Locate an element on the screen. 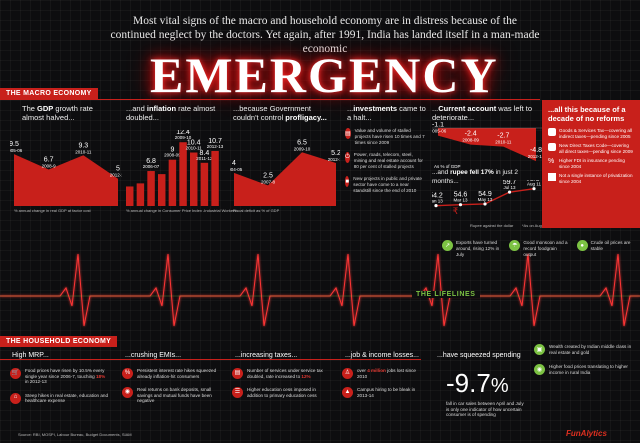 The height and width of the screenshot is (443, 640). bus-icon: ■ is located at coordinates (347, 181).